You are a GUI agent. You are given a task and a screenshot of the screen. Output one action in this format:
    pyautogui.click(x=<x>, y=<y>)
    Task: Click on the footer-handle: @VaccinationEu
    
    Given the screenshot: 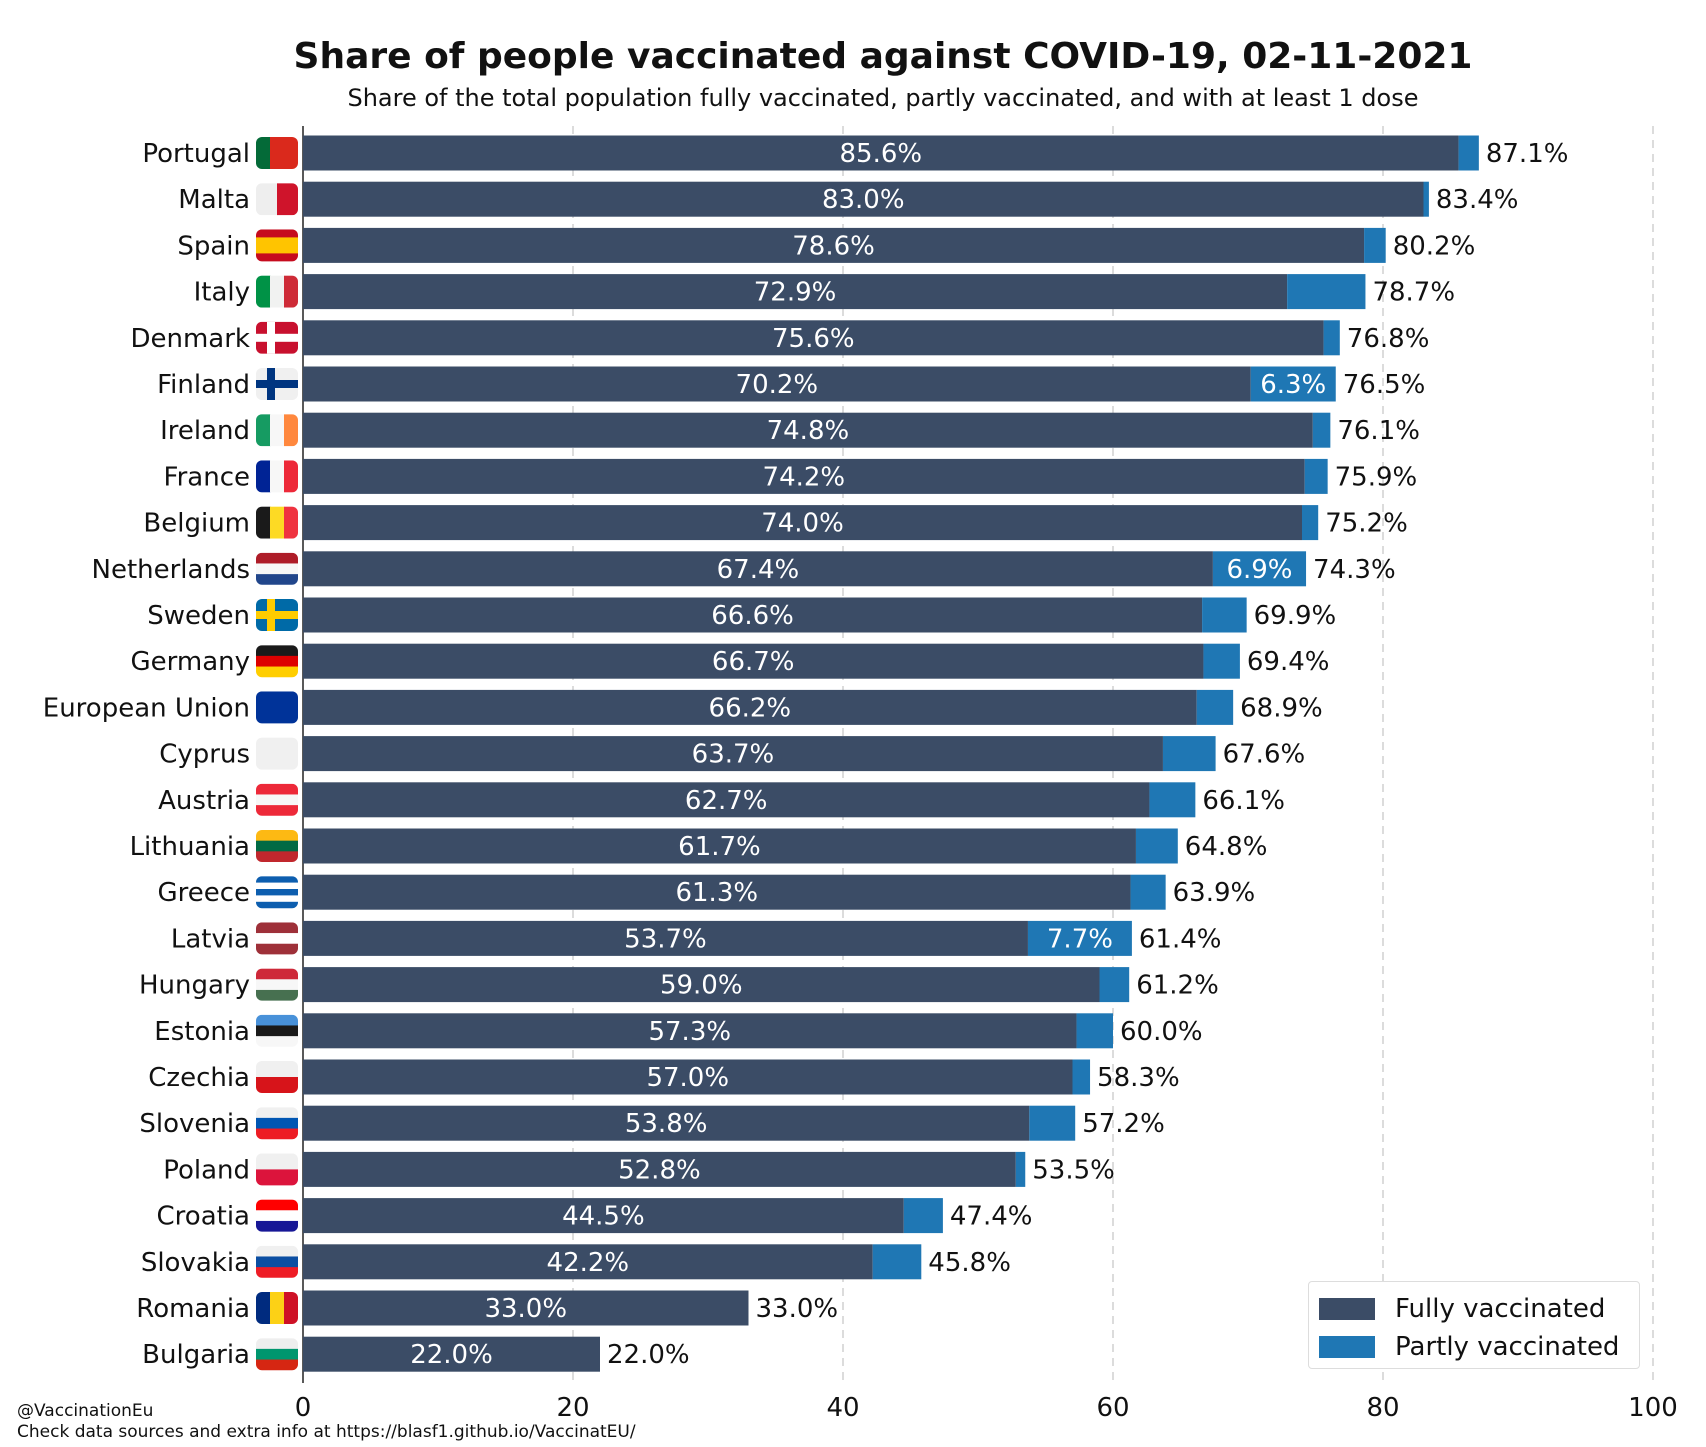 What is the action you would take?
    pyautogui.click(x=85, y=1411)
    